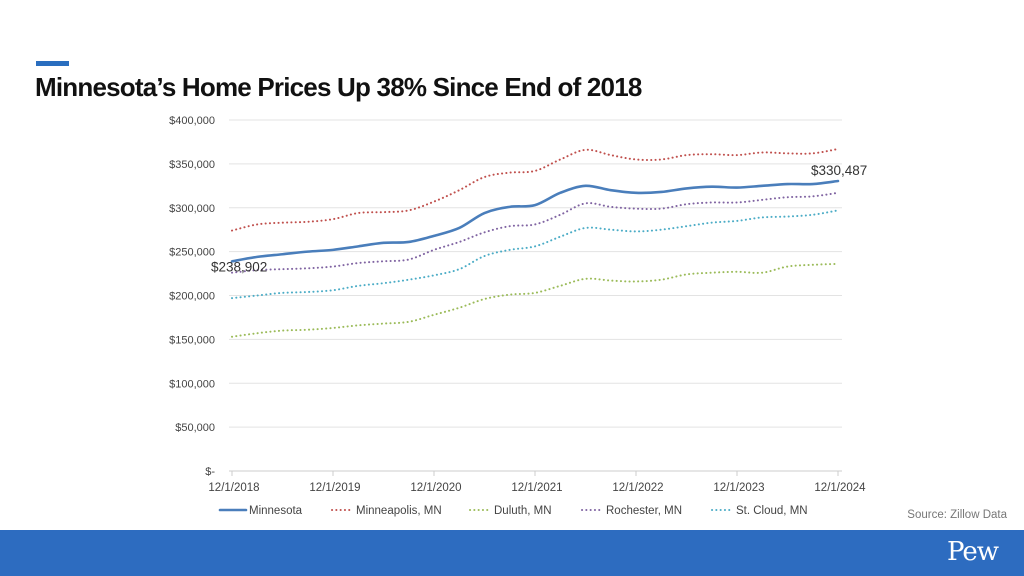  Describe the element at coordinates (637, 488) in the screenshot. I see `x-tick-label: 12/1/2022` at that location.